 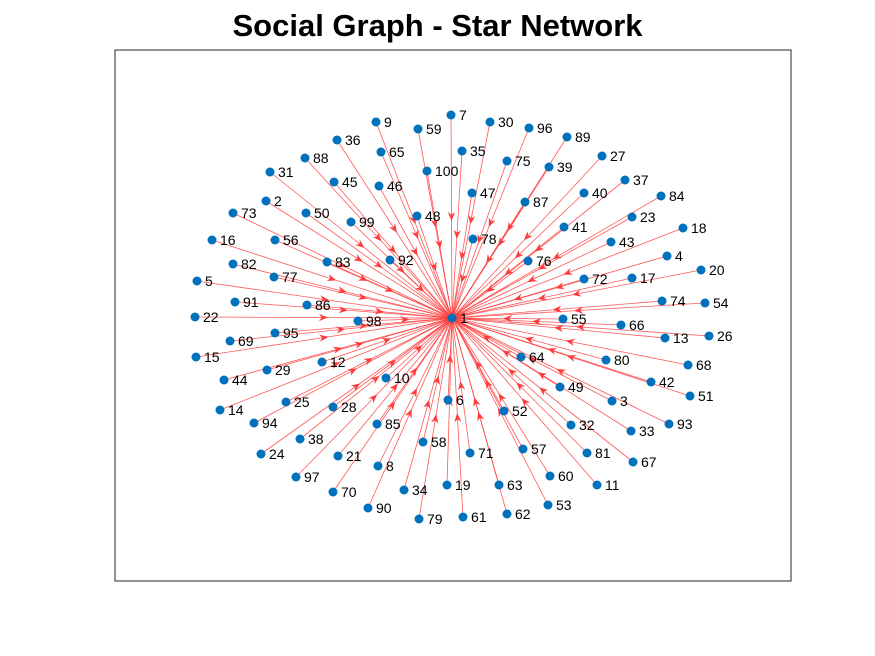 What do you see at coordinates (706, 396) in the screenshot?
I see `node-label-51: 51` at bounding box center [706, 396].